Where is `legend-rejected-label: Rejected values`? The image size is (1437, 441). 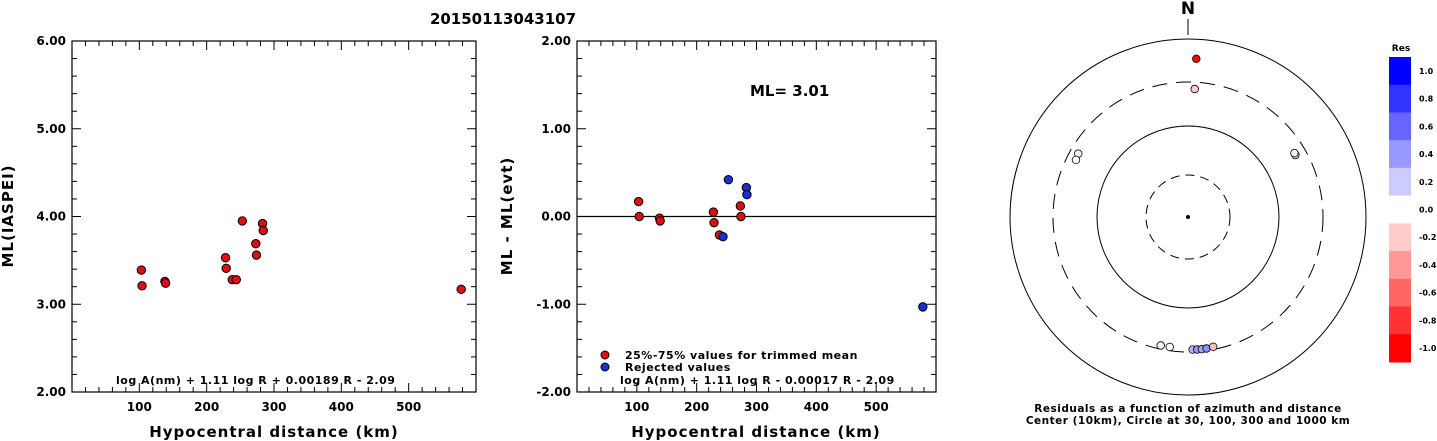
legend-rejected-label: Rejected values is located at coordinates (678, 367).